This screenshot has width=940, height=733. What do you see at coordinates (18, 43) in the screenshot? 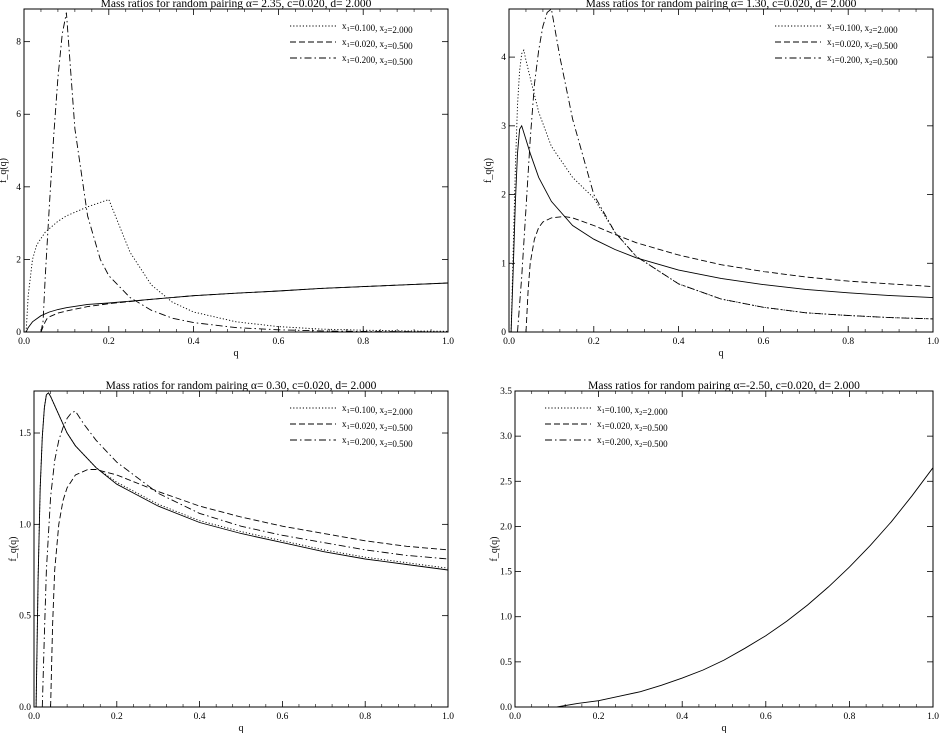
I see `y-tick-label: 8` at bounding box center [18, 43].